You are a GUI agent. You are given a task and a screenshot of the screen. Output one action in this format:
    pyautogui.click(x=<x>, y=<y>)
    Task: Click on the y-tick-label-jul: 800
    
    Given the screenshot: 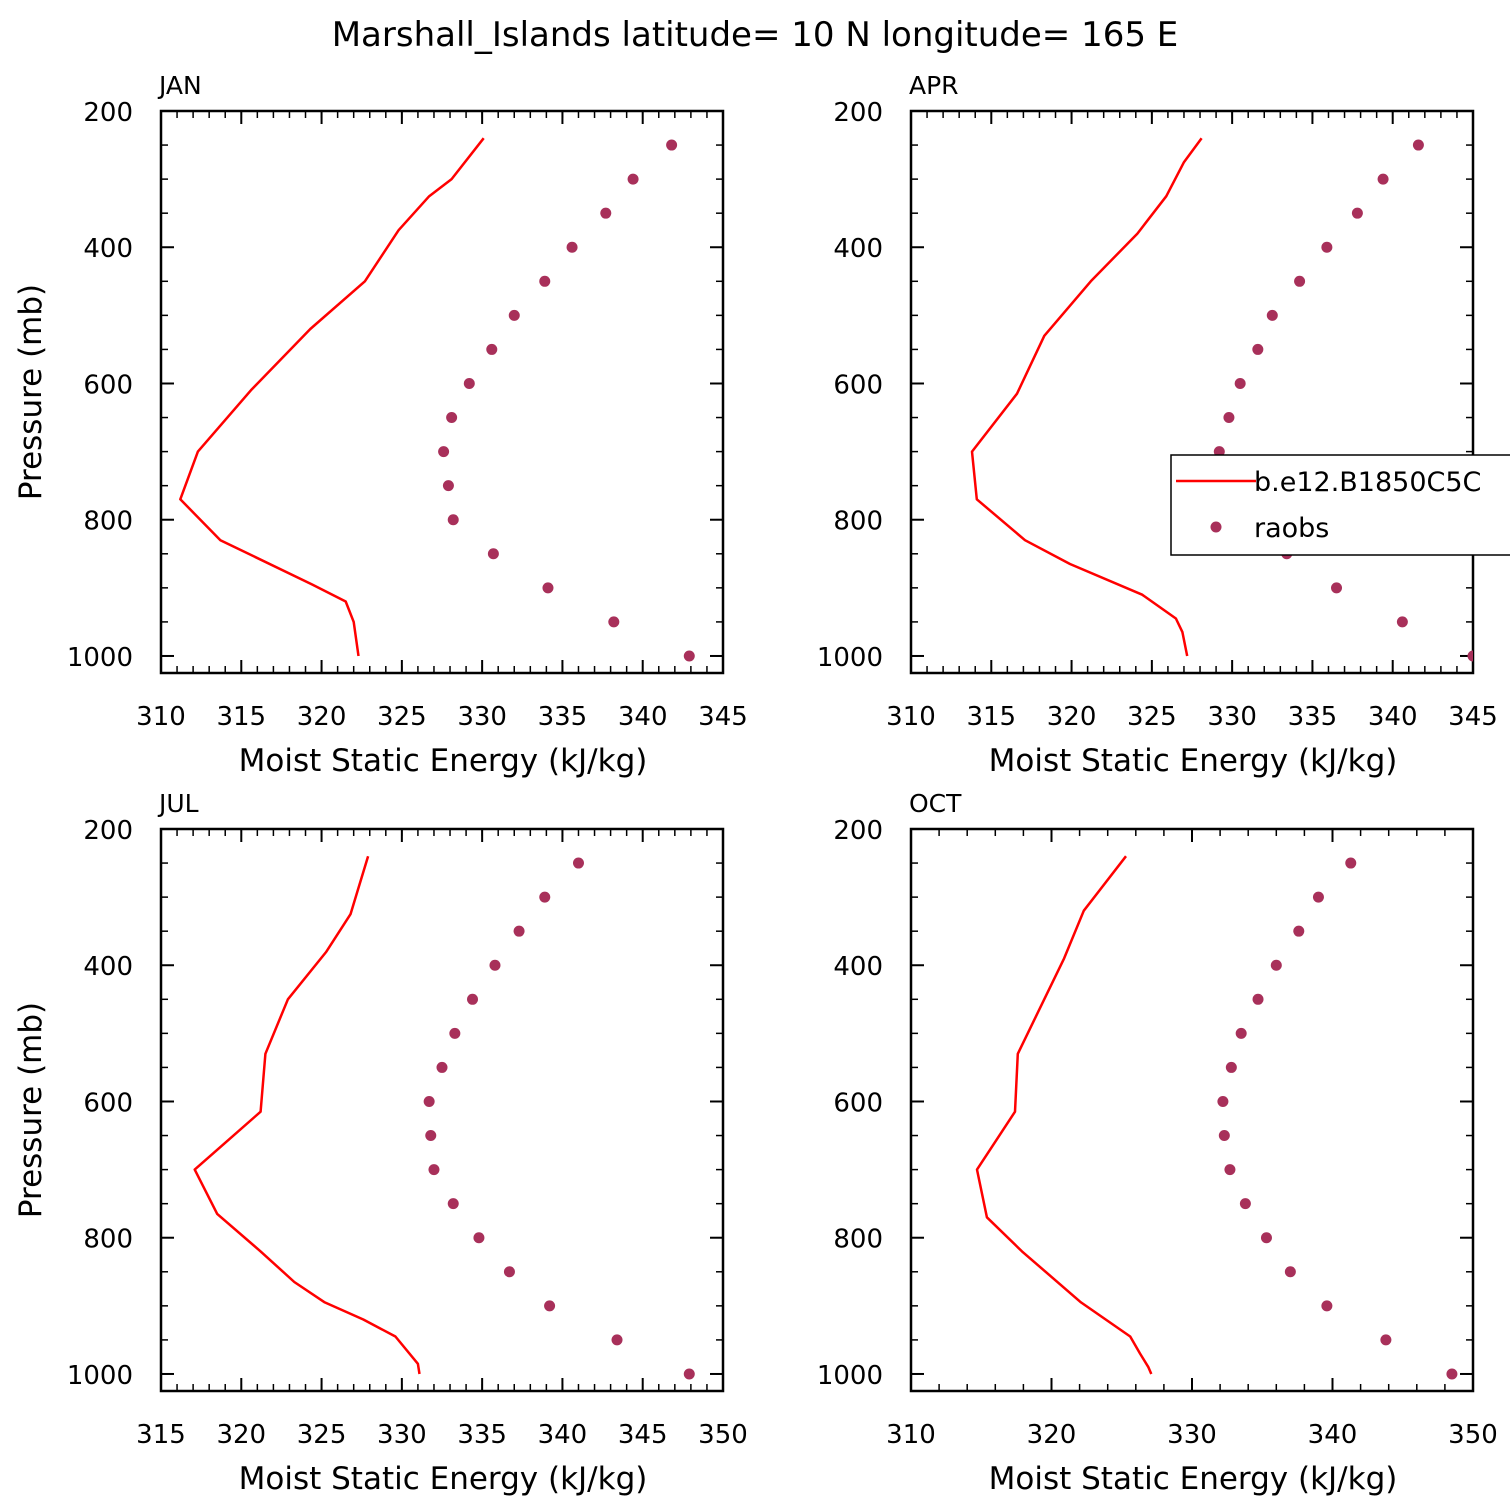 What is the action you would take?
    pyautogui.click(x=108, y=1240)
    